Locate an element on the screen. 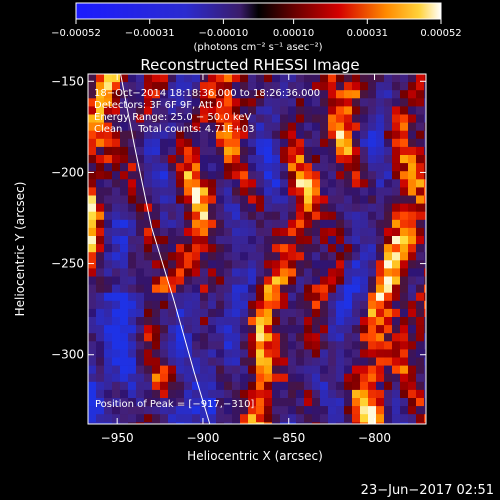 The width and height of the screenshot is (500, 500). annotation-line: 18−Oct−2014 18:18:36.000 to 18:26:36.000 is located at coordinates (207, 93).